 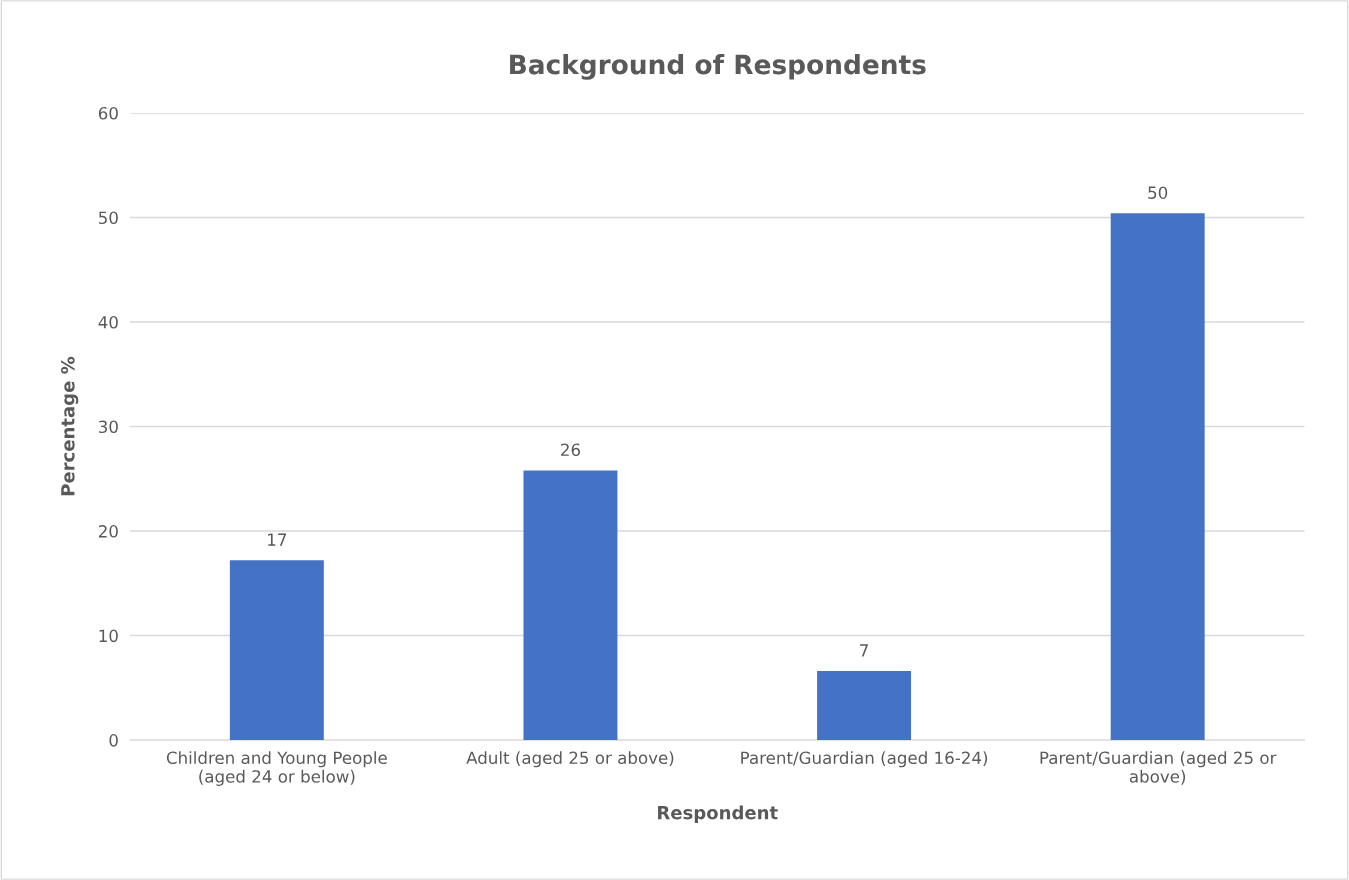 I want to click on data-label: 17, so click(x=277, y=539).